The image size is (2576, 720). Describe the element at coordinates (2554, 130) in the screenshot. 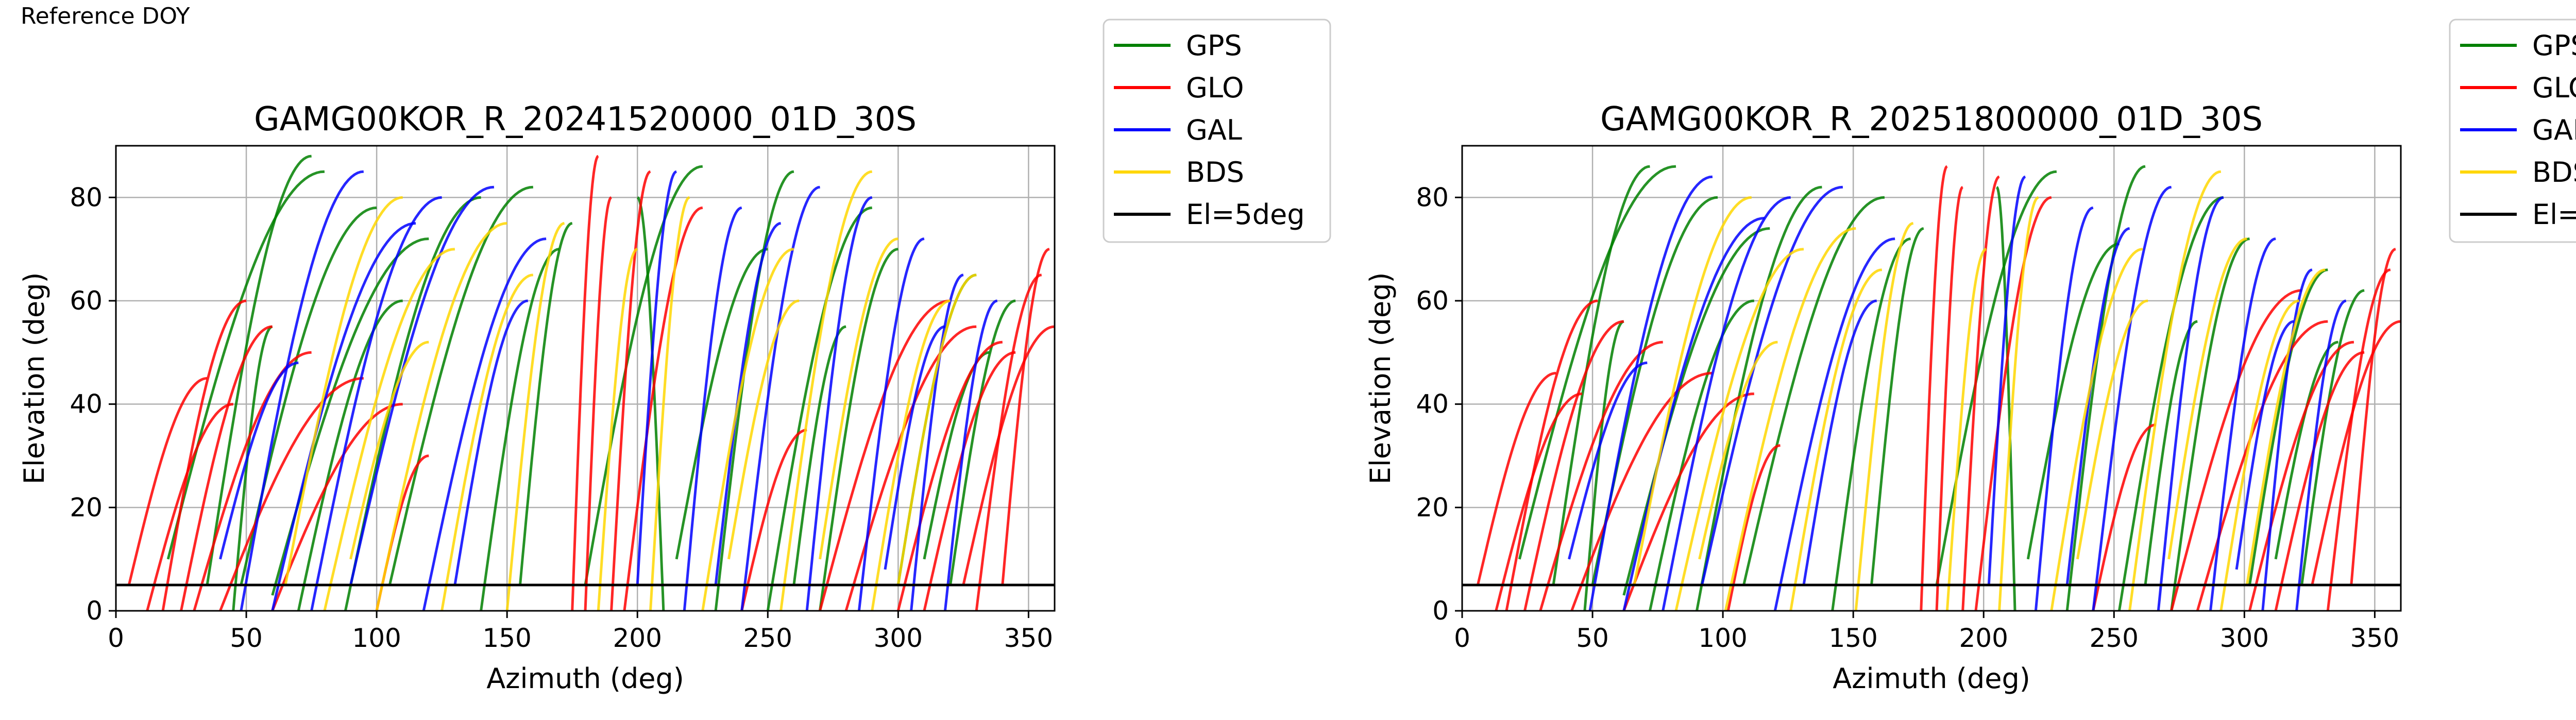

I see `legend-label: GAL` at that location.